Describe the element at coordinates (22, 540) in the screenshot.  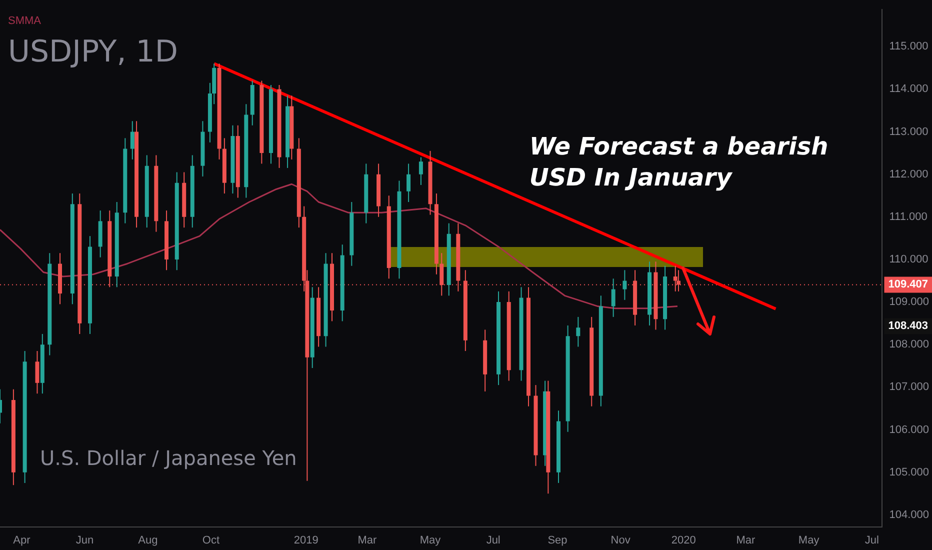
I see `x-tick-label: Apr` at that location.